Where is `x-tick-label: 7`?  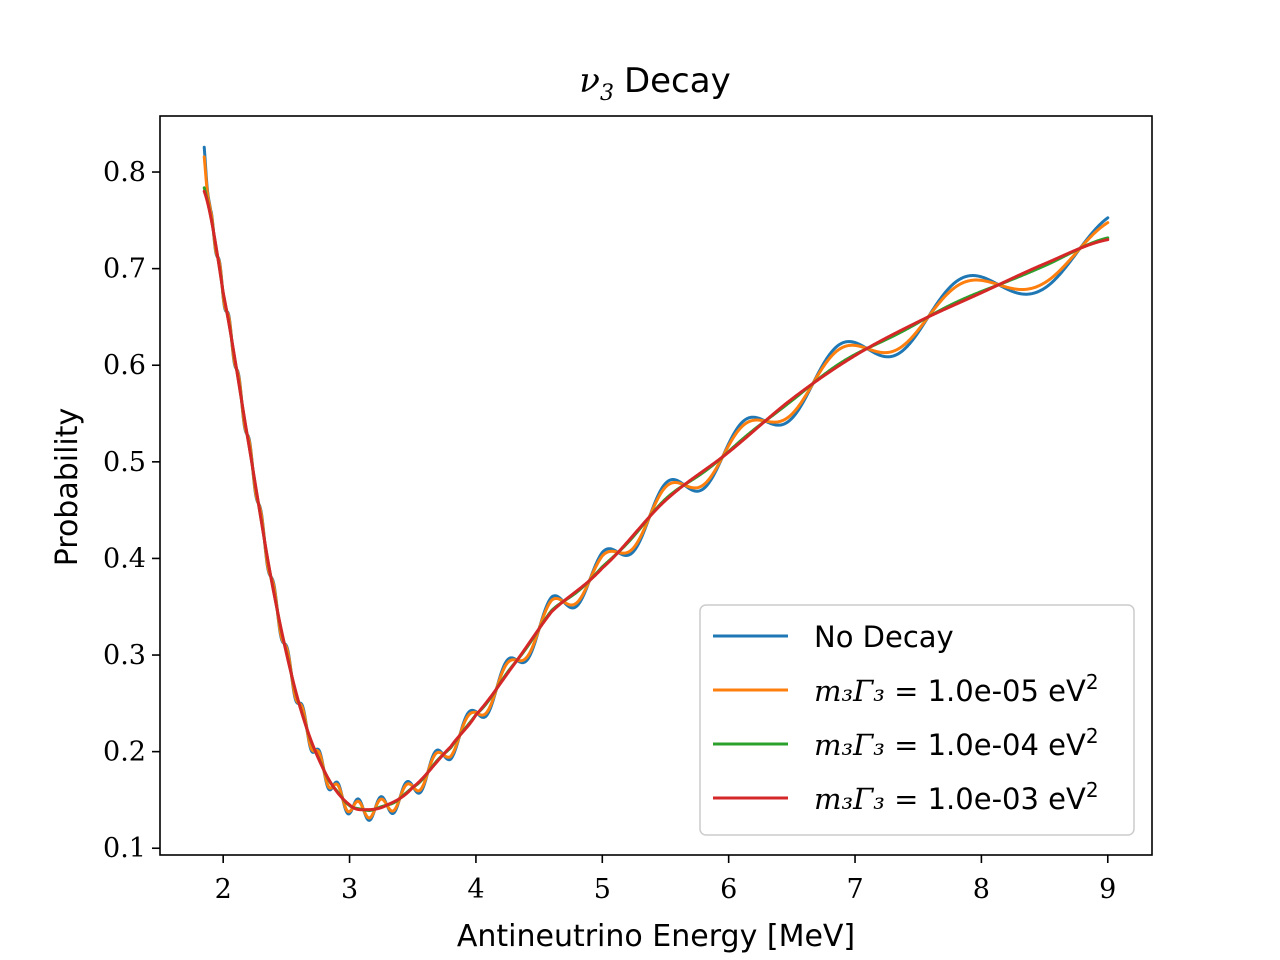 x-tick-label: 7 is located at coordinates (854, 889).